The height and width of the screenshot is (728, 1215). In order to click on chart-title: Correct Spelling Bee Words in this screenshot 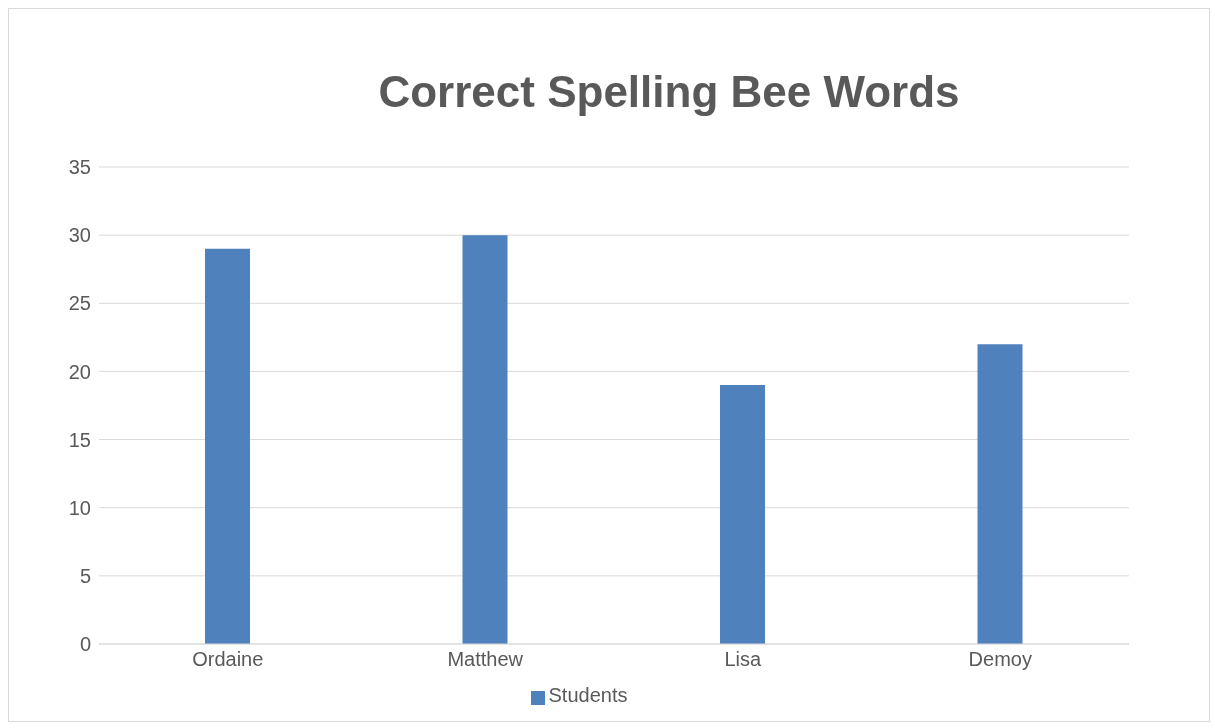, I will do `click(669, 92)`.